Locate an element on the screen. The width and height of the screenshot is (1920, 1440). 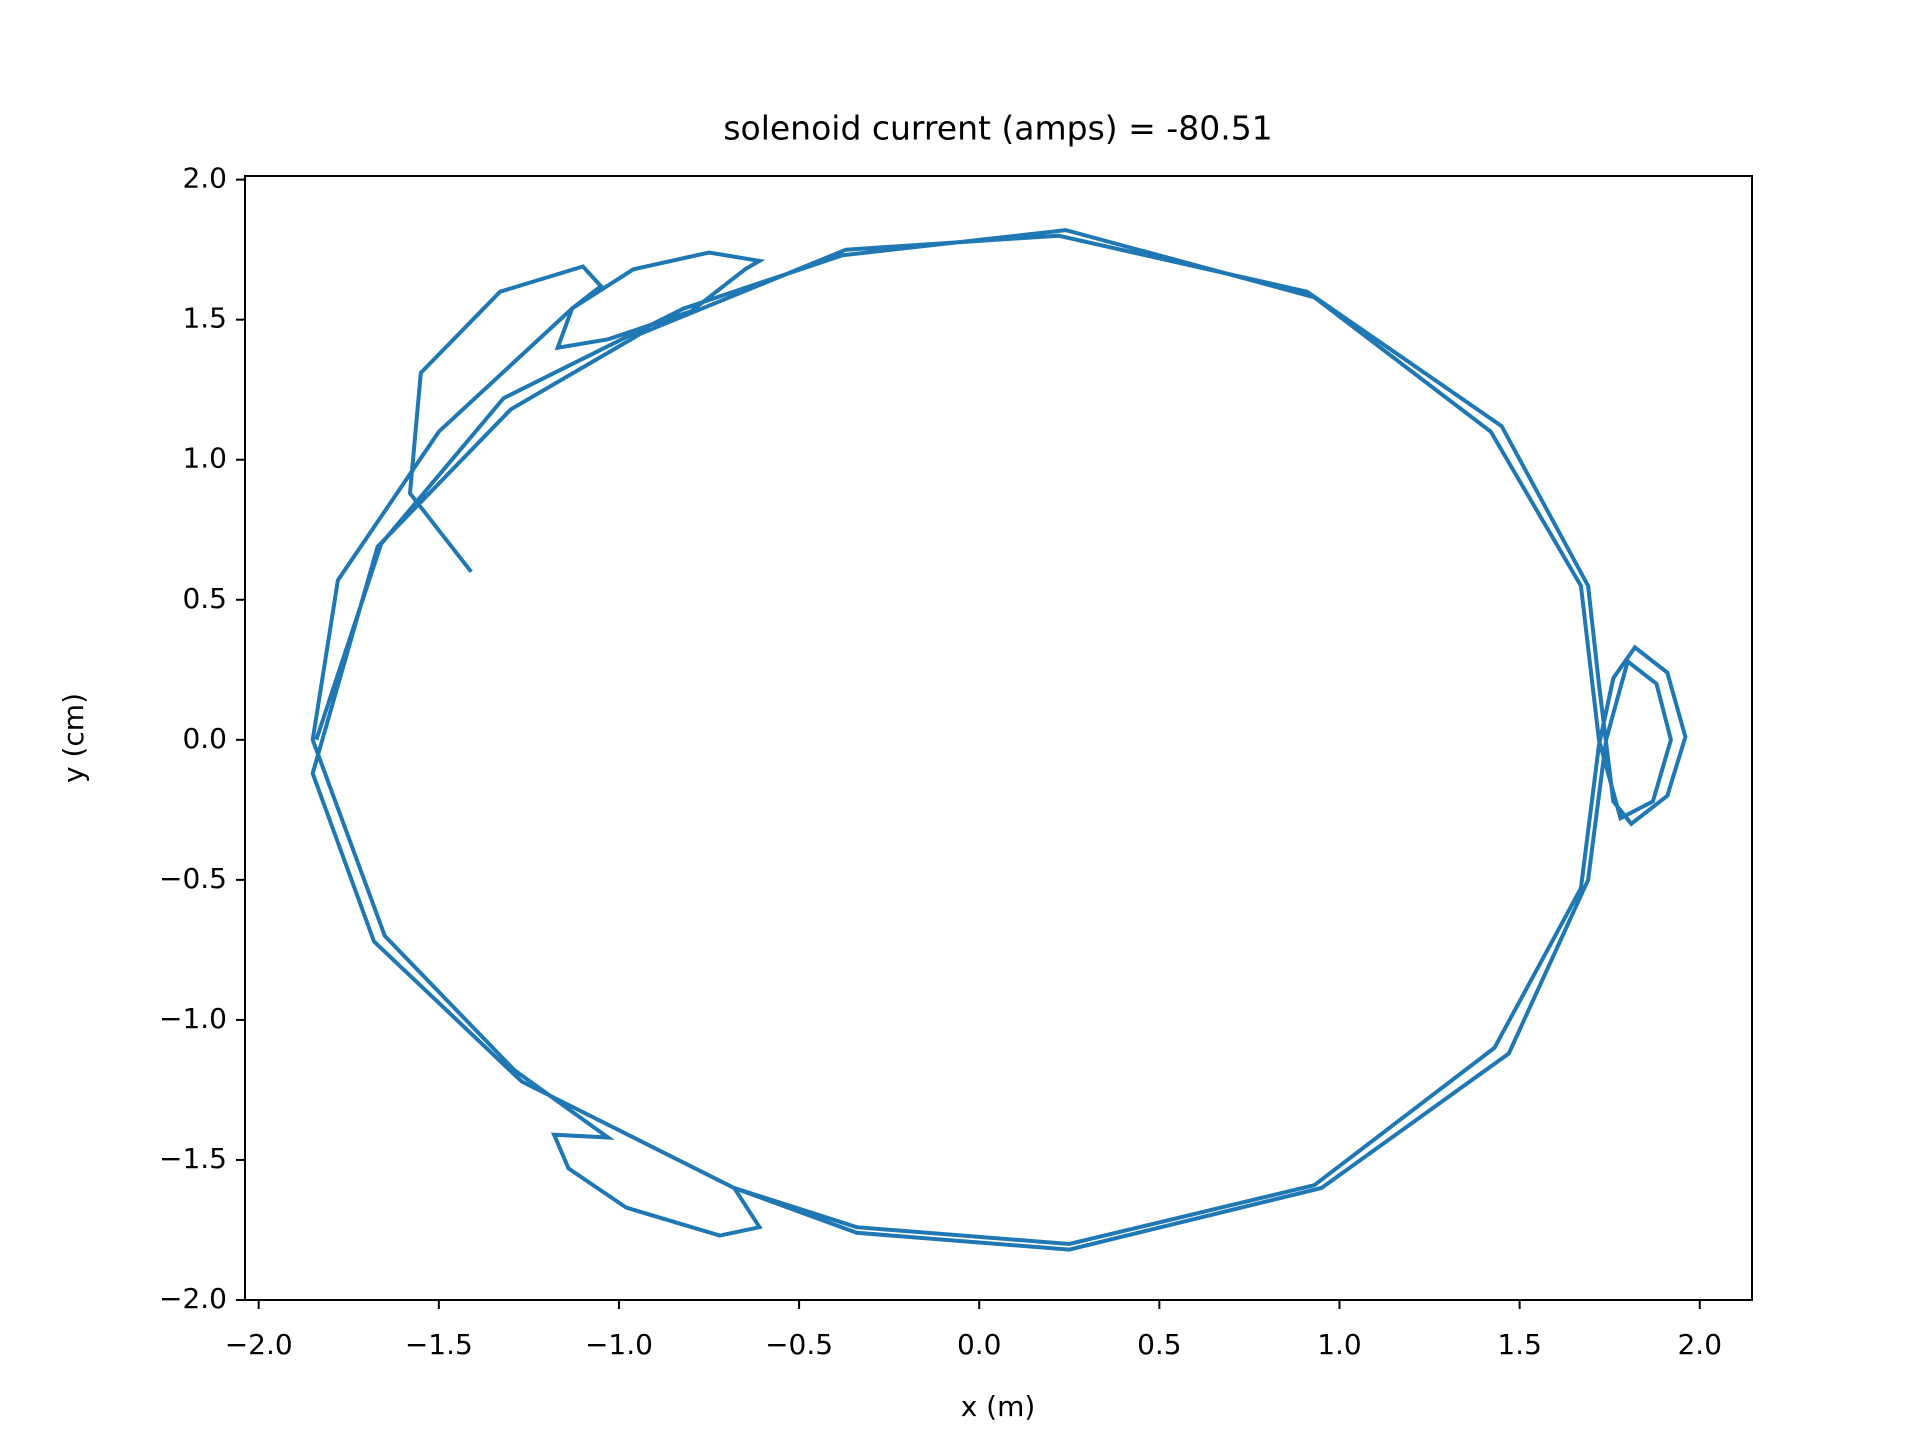
chart-title: solenoid current (amps) = -80.51 is located at coordinates (997, 128).